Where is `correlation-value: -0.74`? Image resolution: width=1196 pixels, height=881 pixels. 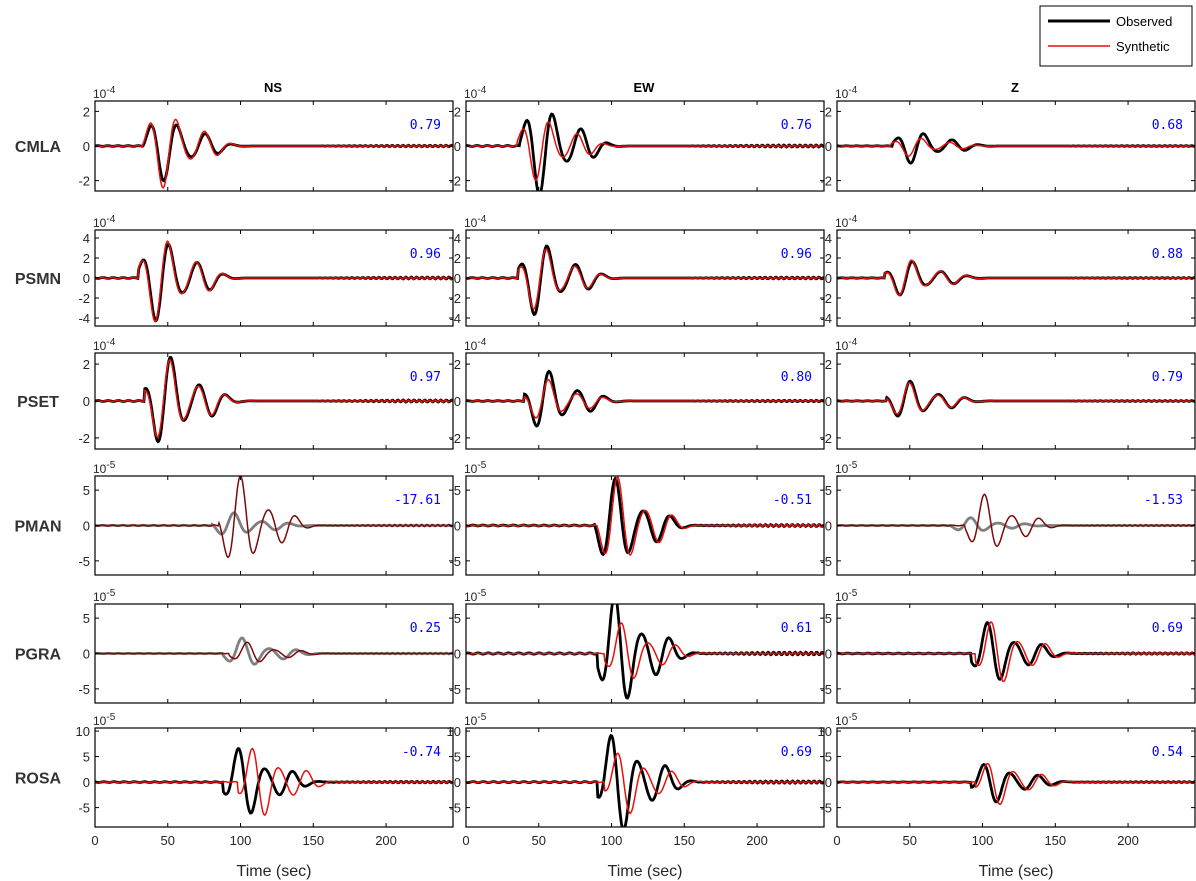
correlation-value: -0.74 is located at coordinates (421, 752).